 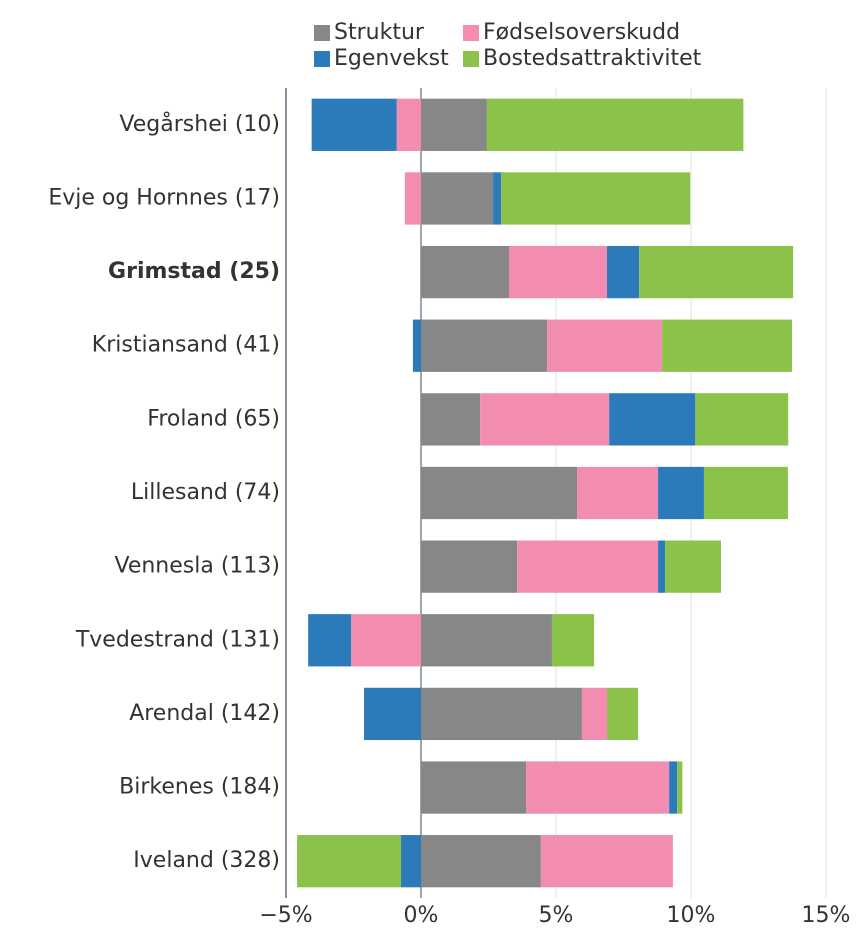 I want to click on y-tick-label: Tvedestrand (131), so click(x=177, y=639).